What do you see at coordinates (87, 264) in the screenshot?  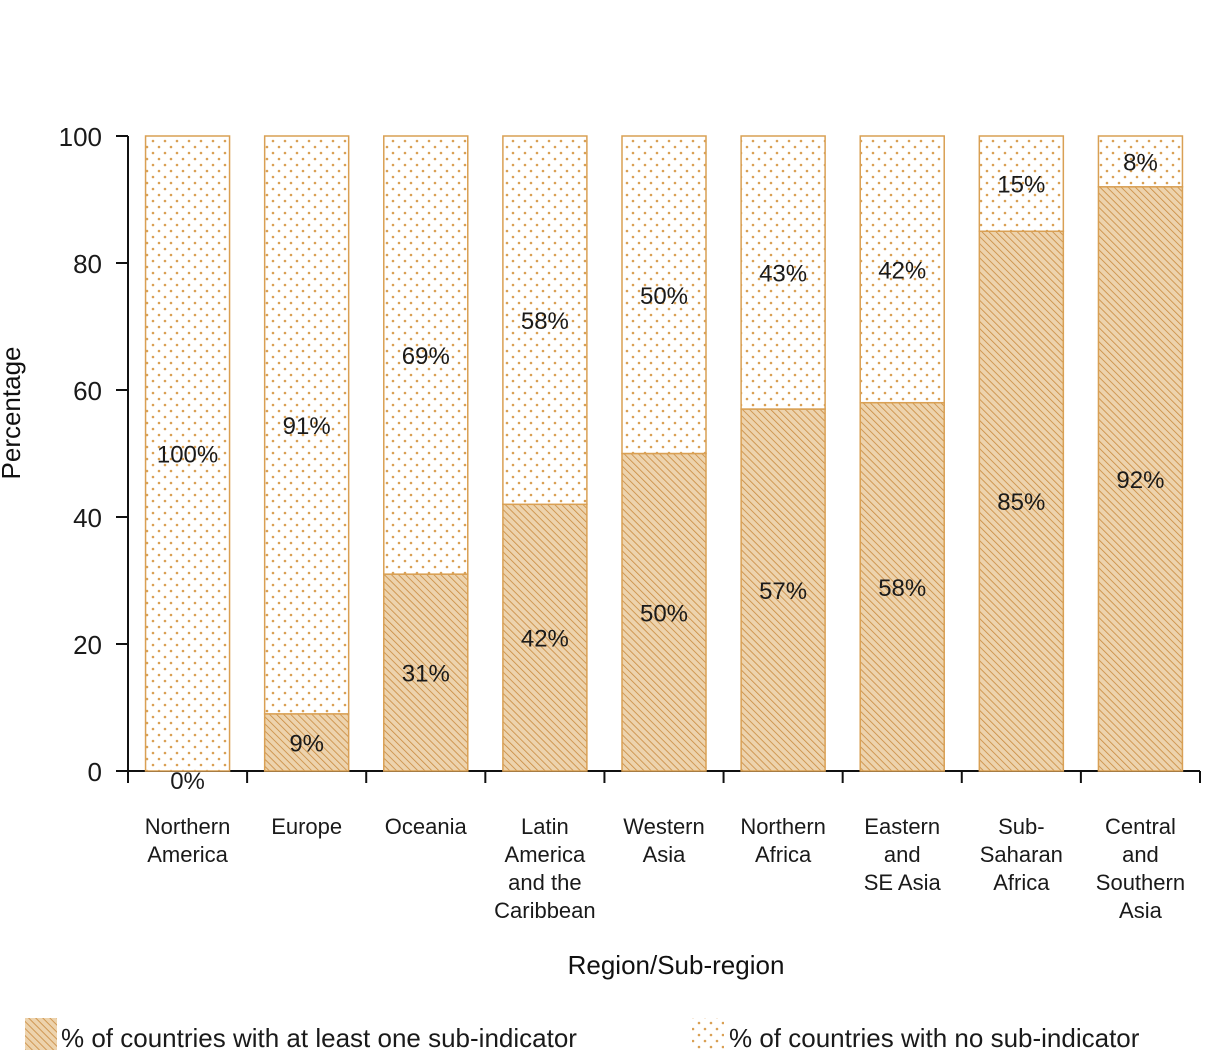 I see `y-tick-label: 80` at bounding box center [87, 264].